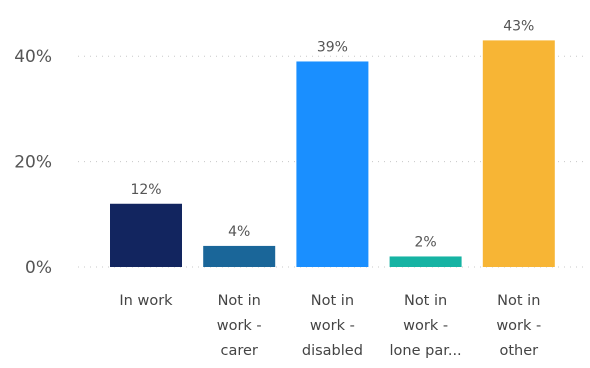  I want to click on data-label: 2%, so click(425, 242).